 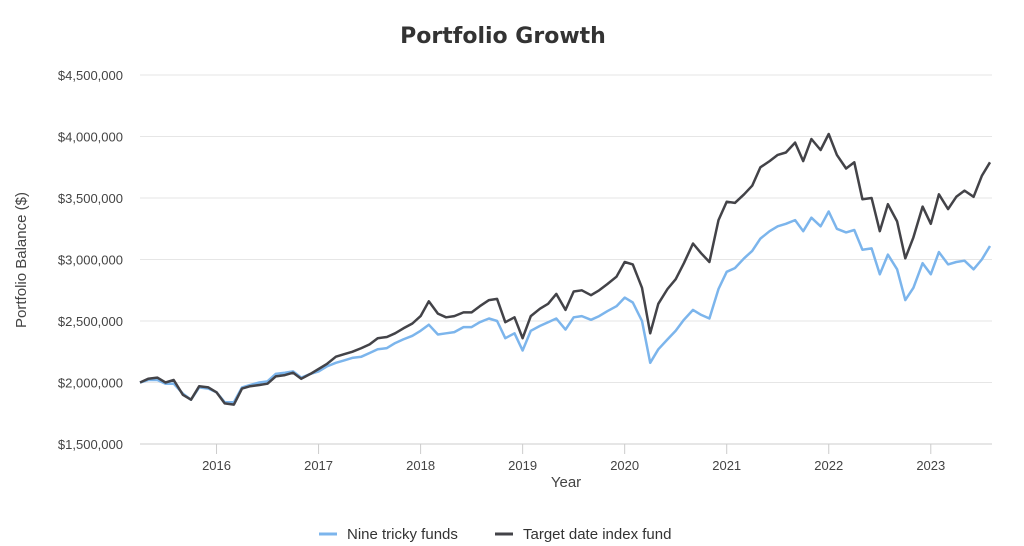 I want to click on y-axis-title: Portfolio Balance ($), so click(x=21, y=260).